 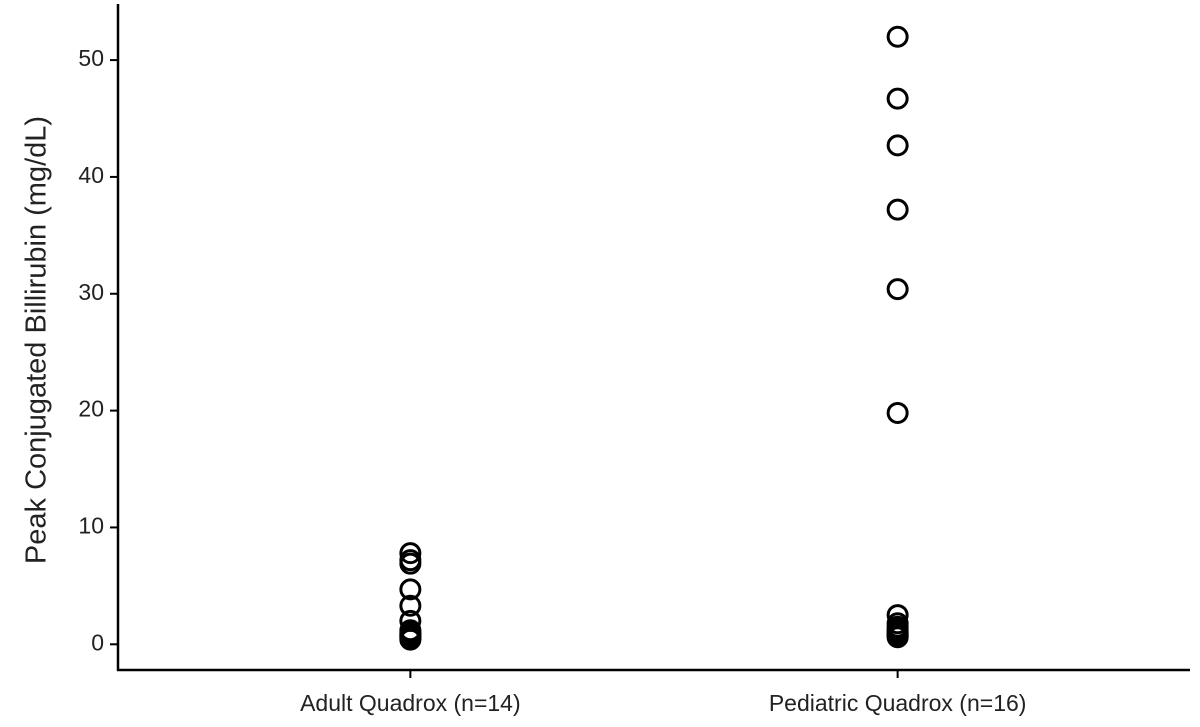 I want to click on y-tick-label: 50, so click(x=91, y=58).